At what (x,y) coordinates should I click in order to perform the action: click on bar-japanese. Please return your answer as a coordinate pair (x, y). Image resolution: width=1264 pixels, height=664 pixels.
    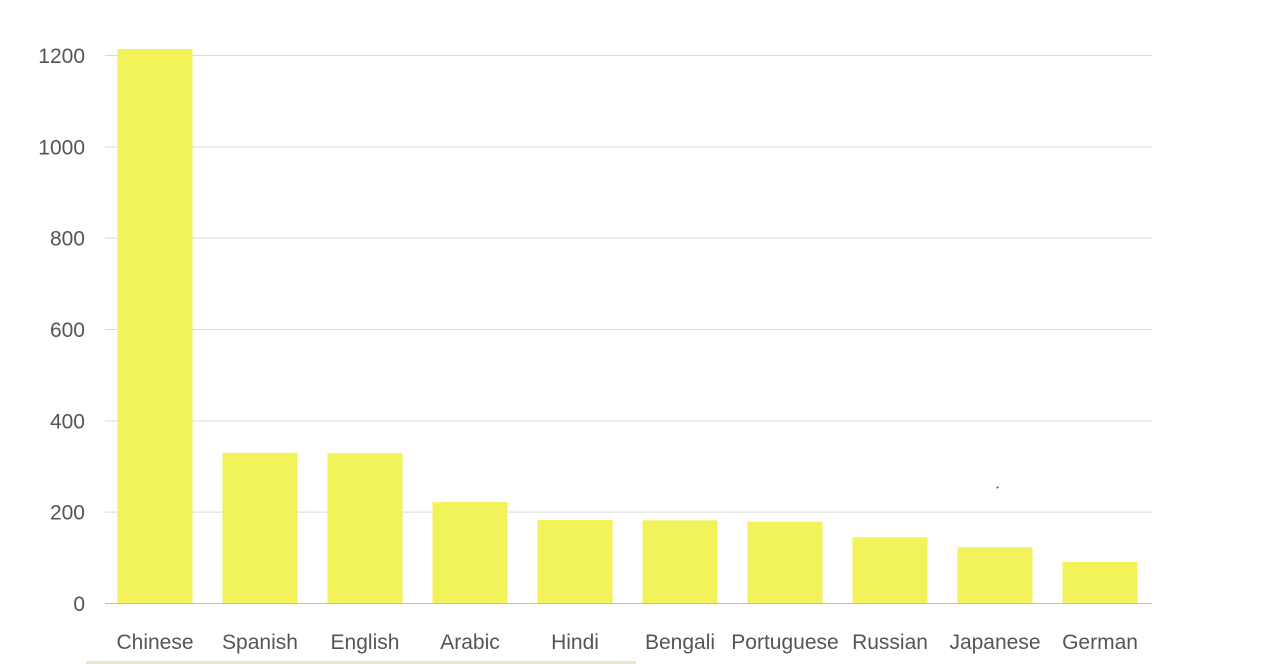
    Looking at the image, I should click on (995, 575).